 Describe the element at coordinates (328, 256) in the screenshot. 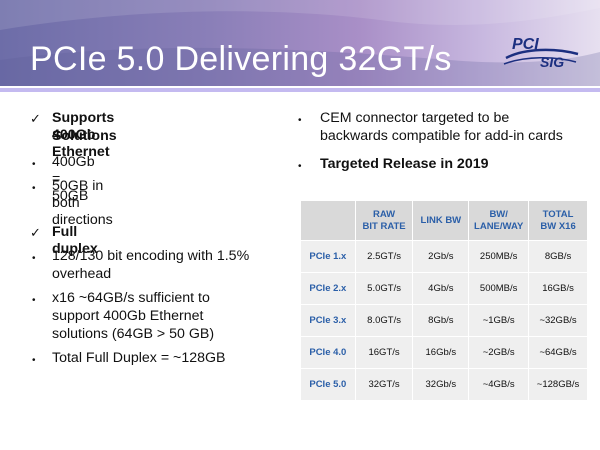

I see `row-generation: PCIe 1.x` at that location.